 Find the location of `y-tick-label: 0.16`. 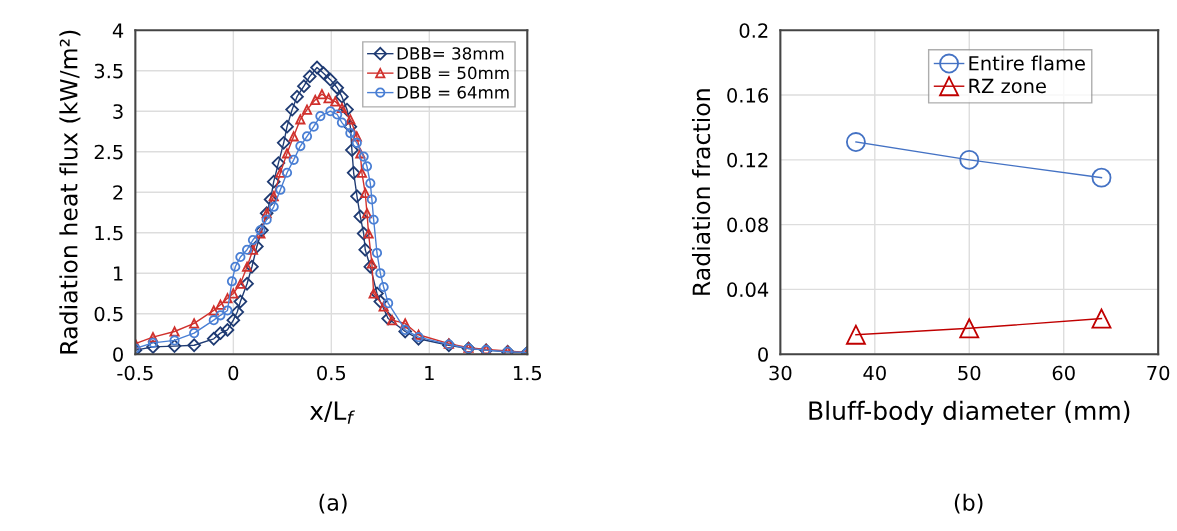

y-tick-label: 0.16 is located at coordinates (748, 95).